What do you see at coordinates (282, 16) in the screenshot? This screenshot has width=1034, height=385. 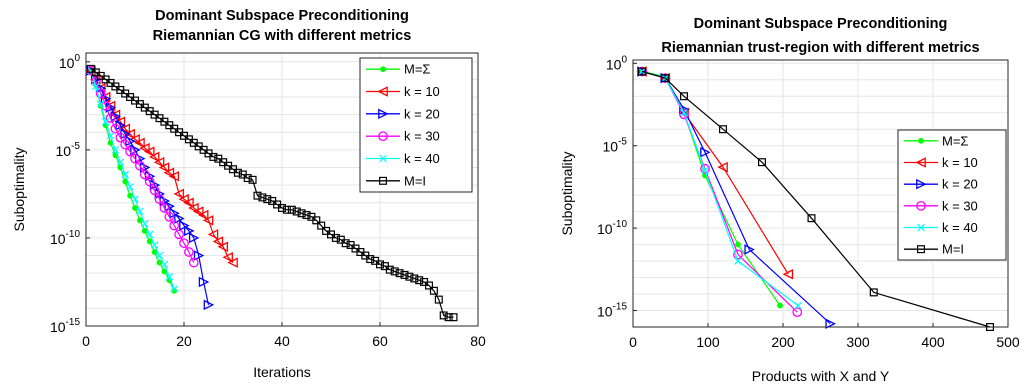 I see `chart-title-line-1: Dominant Subspace Preconditioning` at bounding box center [282, 16].